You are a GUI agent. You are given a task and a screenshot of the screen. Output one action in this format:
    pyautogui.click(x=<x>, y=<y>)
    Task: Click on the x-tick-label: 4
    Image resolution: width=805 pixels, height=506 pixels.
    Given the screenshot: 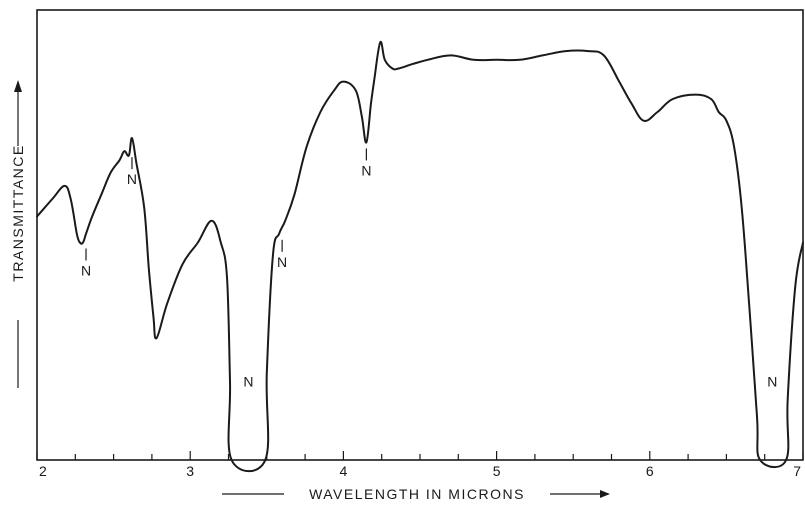 What is the action you would take?
    pyautogui.click(x=344, y=471)
    